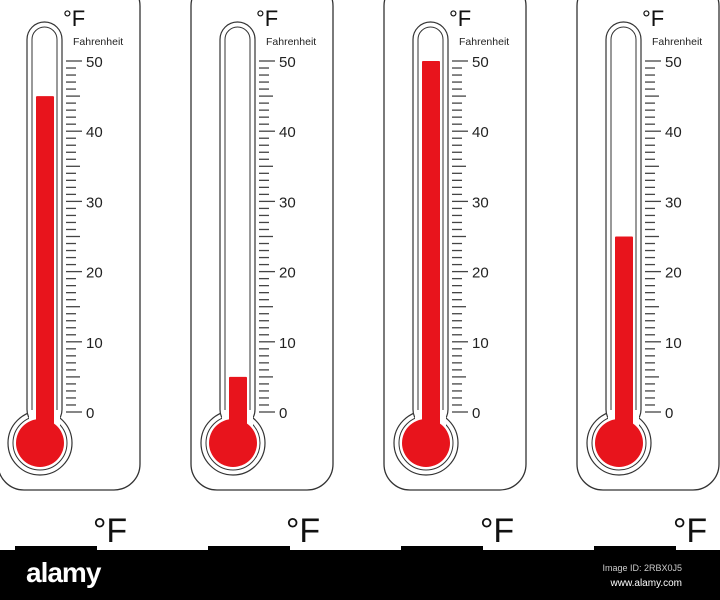 The width and height of the screenshot is (720, 600). What do you see at coordinates (237, 226) in the screenshot?
I see `tube-inner` at bounding box center [237, 226].